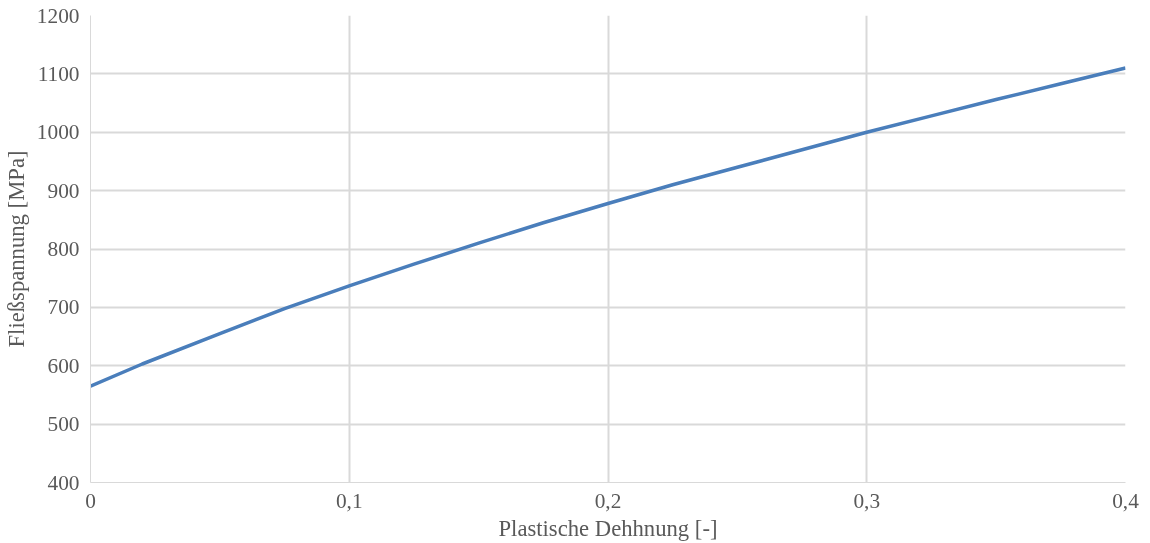 The image size is (1150, 543). What do you see at coordinates (63, 249) in the screenshot?
I see `y-tick-label: 800` at bounding box center [63, 249].